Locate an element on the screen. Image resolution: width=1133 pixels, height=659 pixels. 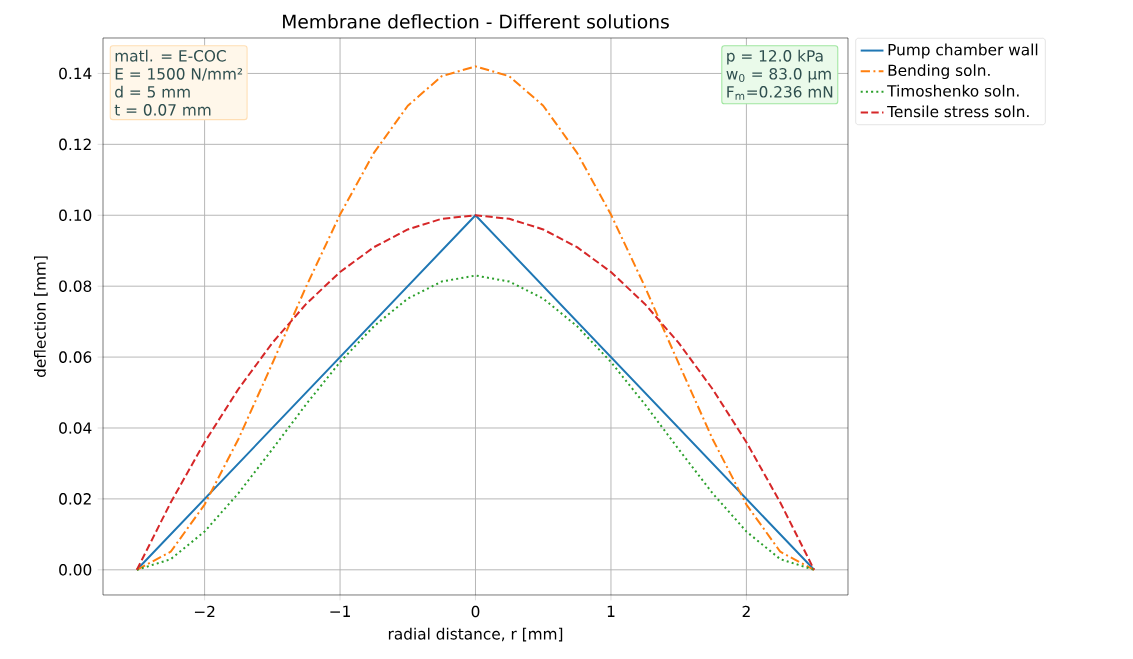
legend-label: Tensile stress soln. is located at coordinates (958, 111).